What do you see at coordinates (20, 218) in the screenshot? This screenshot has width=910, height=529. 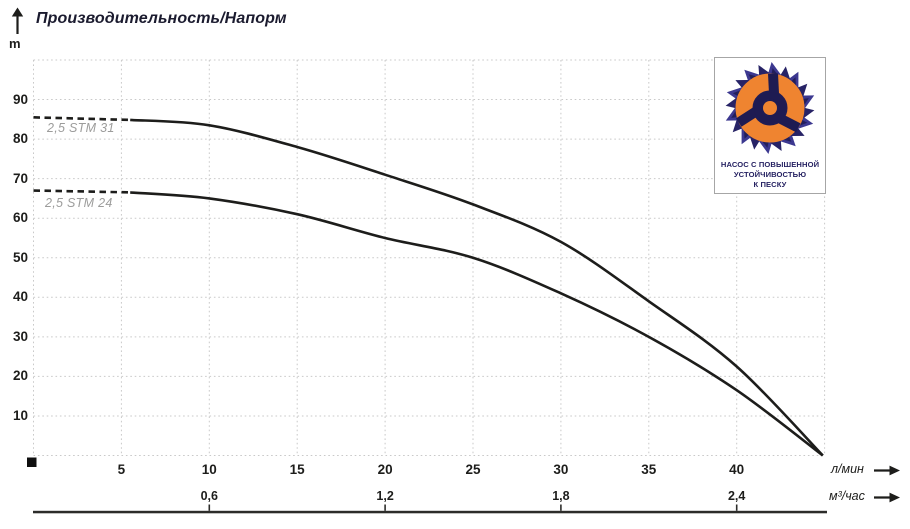 I see `y-axis-tick-label: 60` at bounding box center [20, 218].